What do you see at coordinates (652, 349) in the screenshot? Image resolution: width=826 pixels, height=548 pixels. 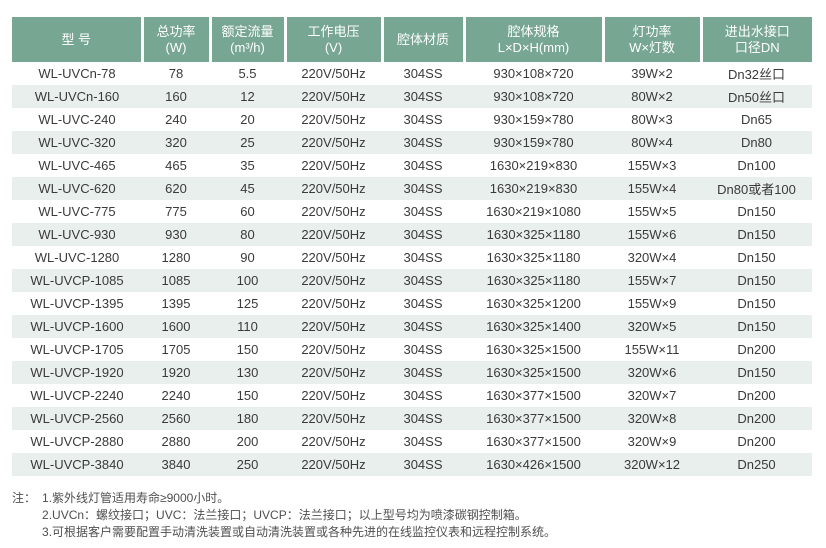 I see `table-cell: 155W×11` at bounding box center [652, 349].